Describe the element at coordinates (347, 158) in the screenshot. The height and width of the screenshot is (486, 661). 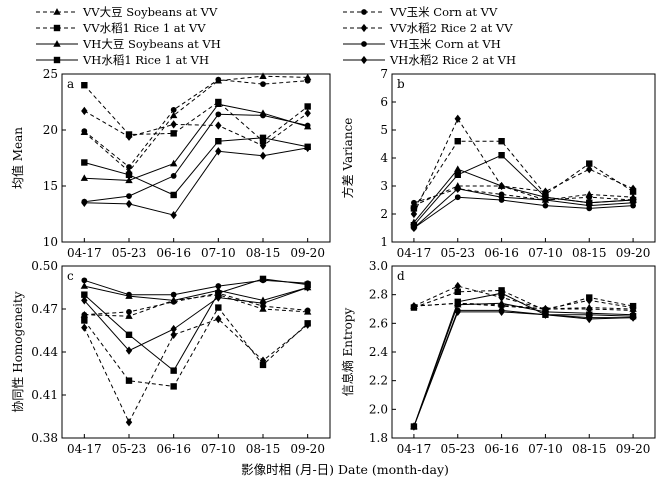
I see `y-axis-title: 方差 Variance` at that location.